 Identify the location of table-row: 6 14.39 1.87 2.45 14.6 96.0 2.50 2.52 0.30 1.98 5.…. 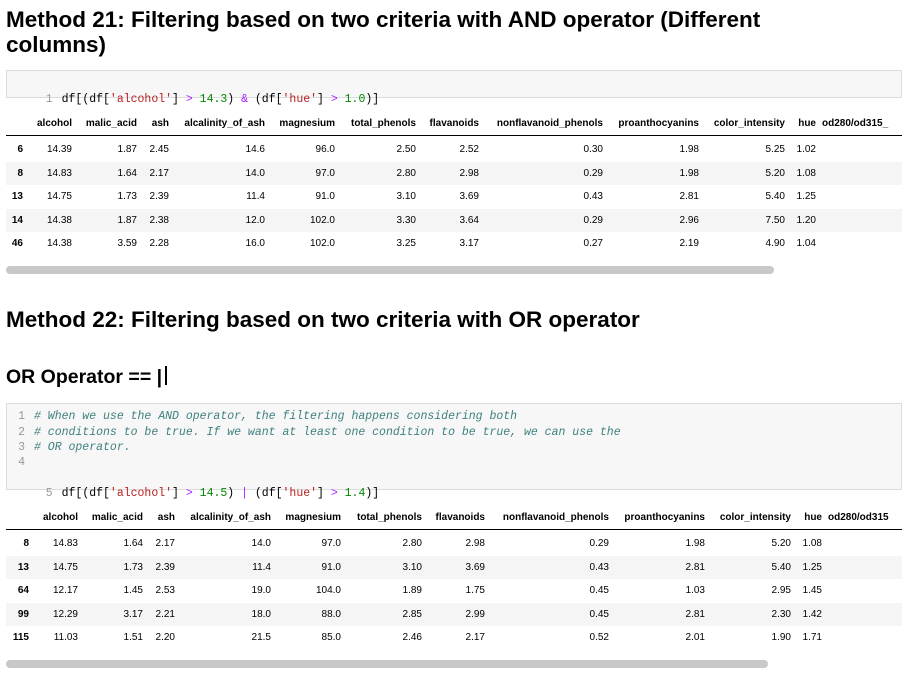
(454, 149).